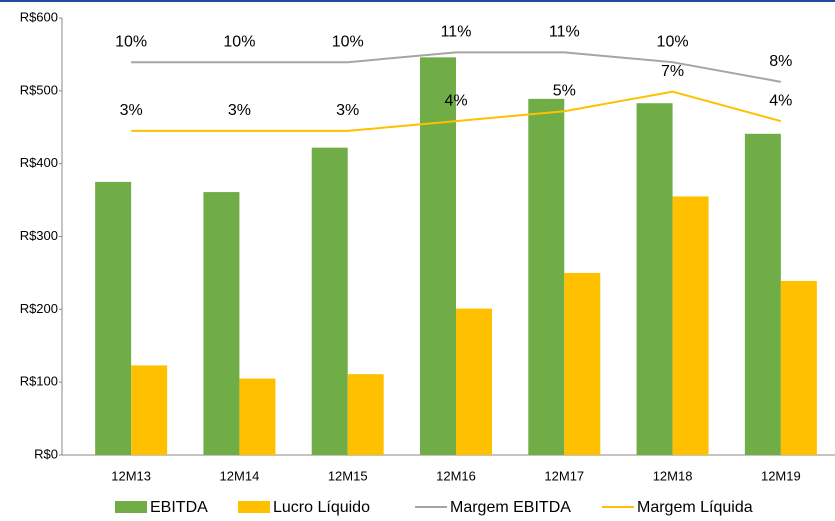 This screenshot has width=835, height=521. What do you see at coordinates (695, 507) in the screenshot?
I see `legend-label: Margem Líquida` at bounding box center [695, 507].